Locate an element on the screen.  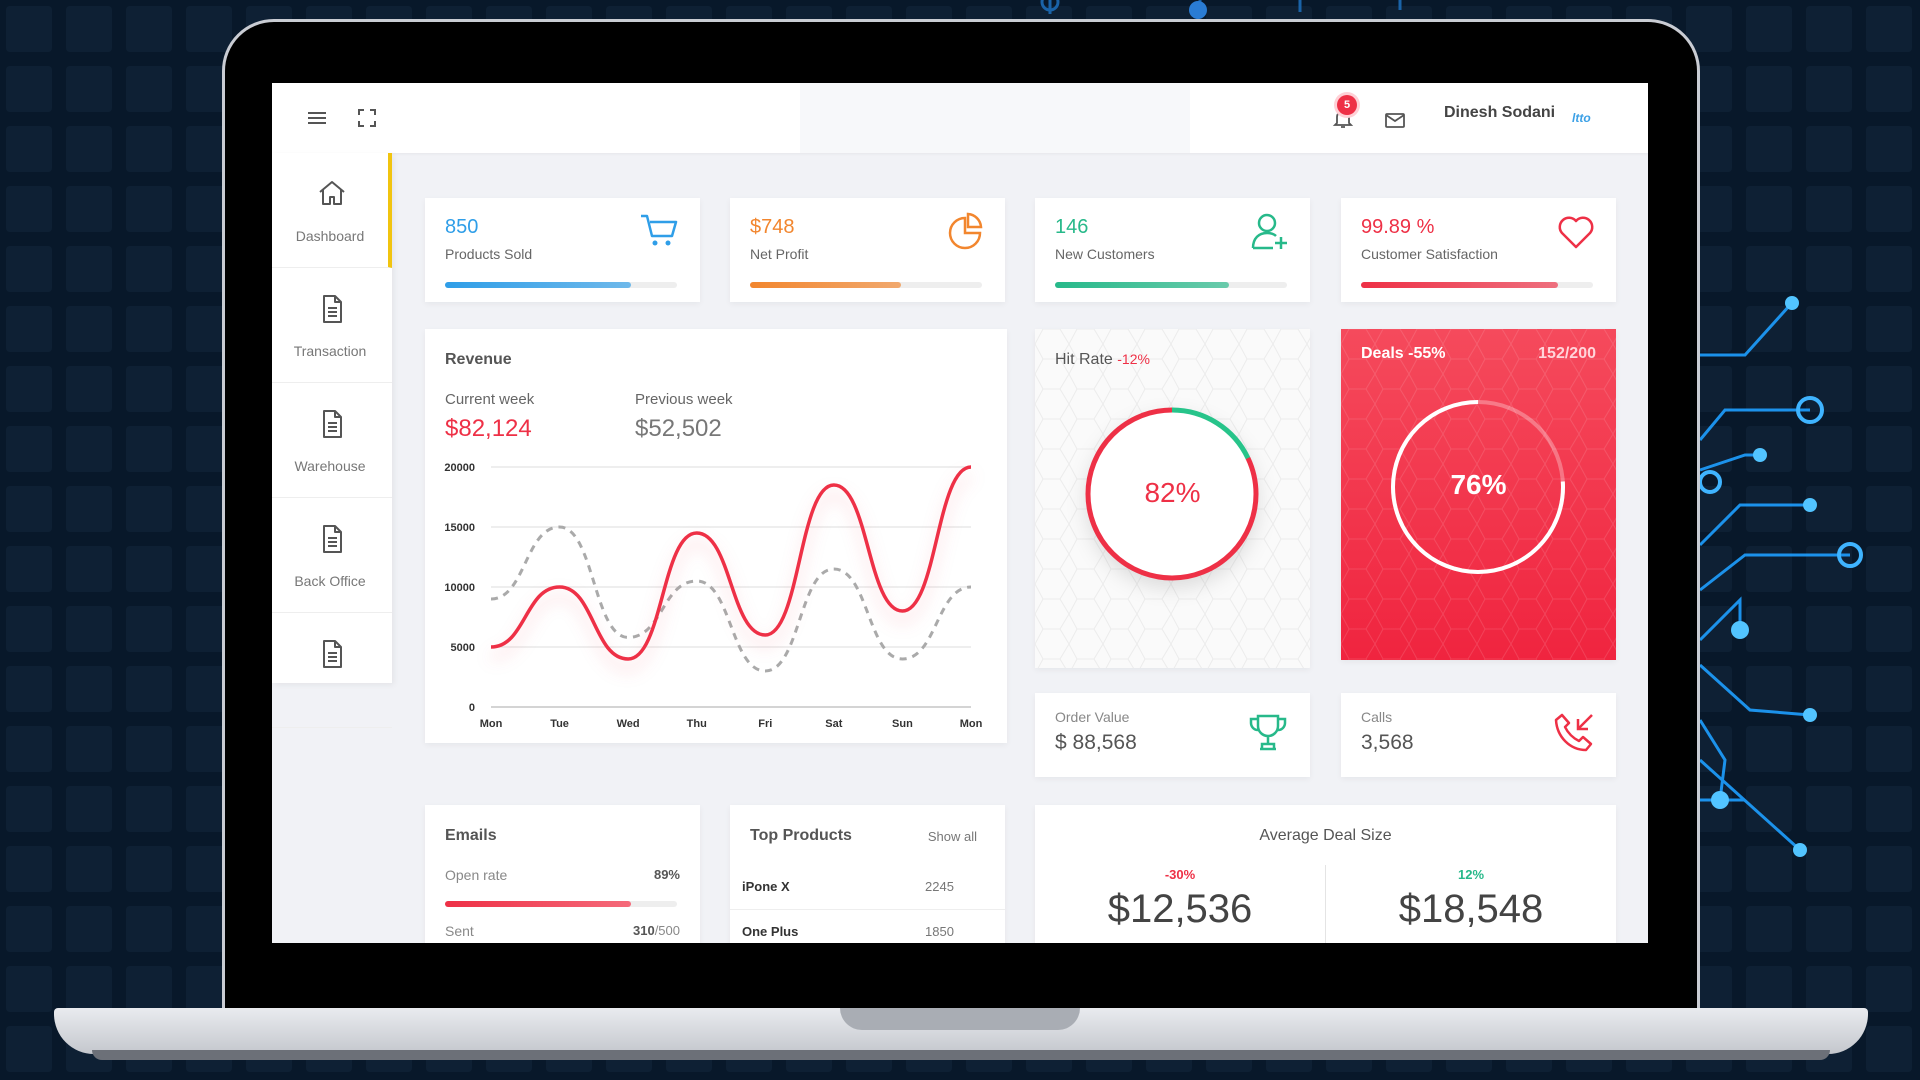
hexagon-pattern-red is located at coordinates (1478, 494).